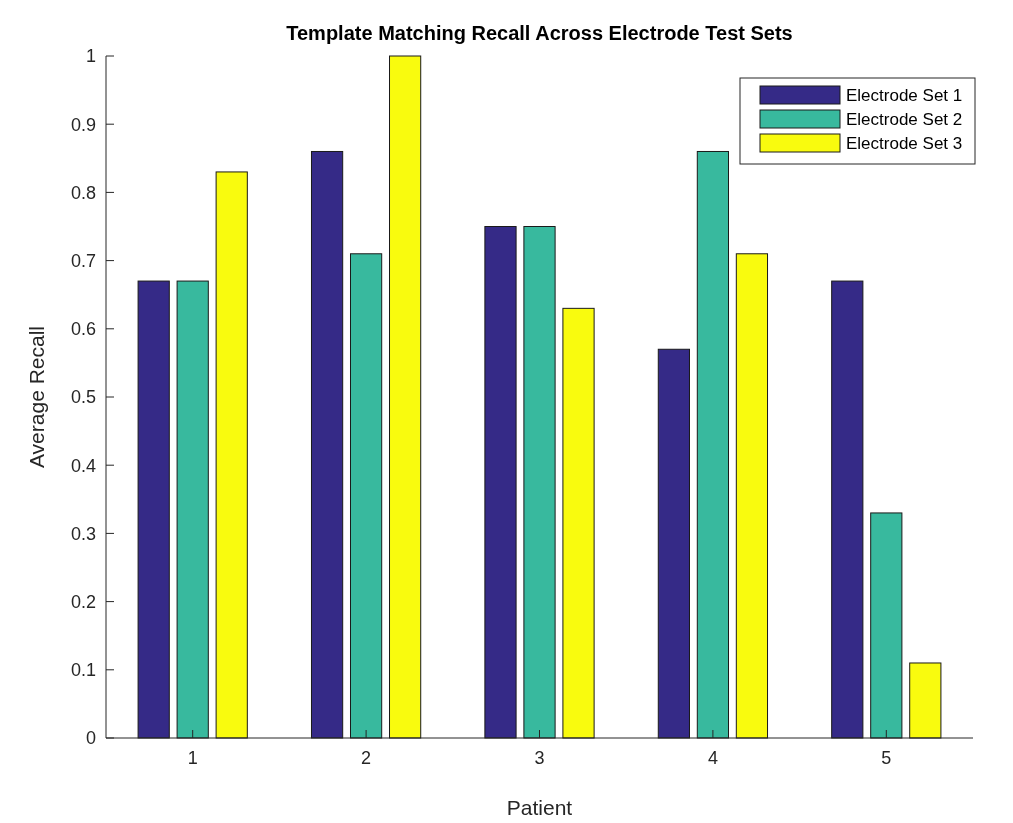 The height and width of the screenshot is (823, 1013). Describe the element at coordinates (539, 33) in the screenshot. I see `chart-title: Template Matching Recall Across Electrode Test Sets` at that location.